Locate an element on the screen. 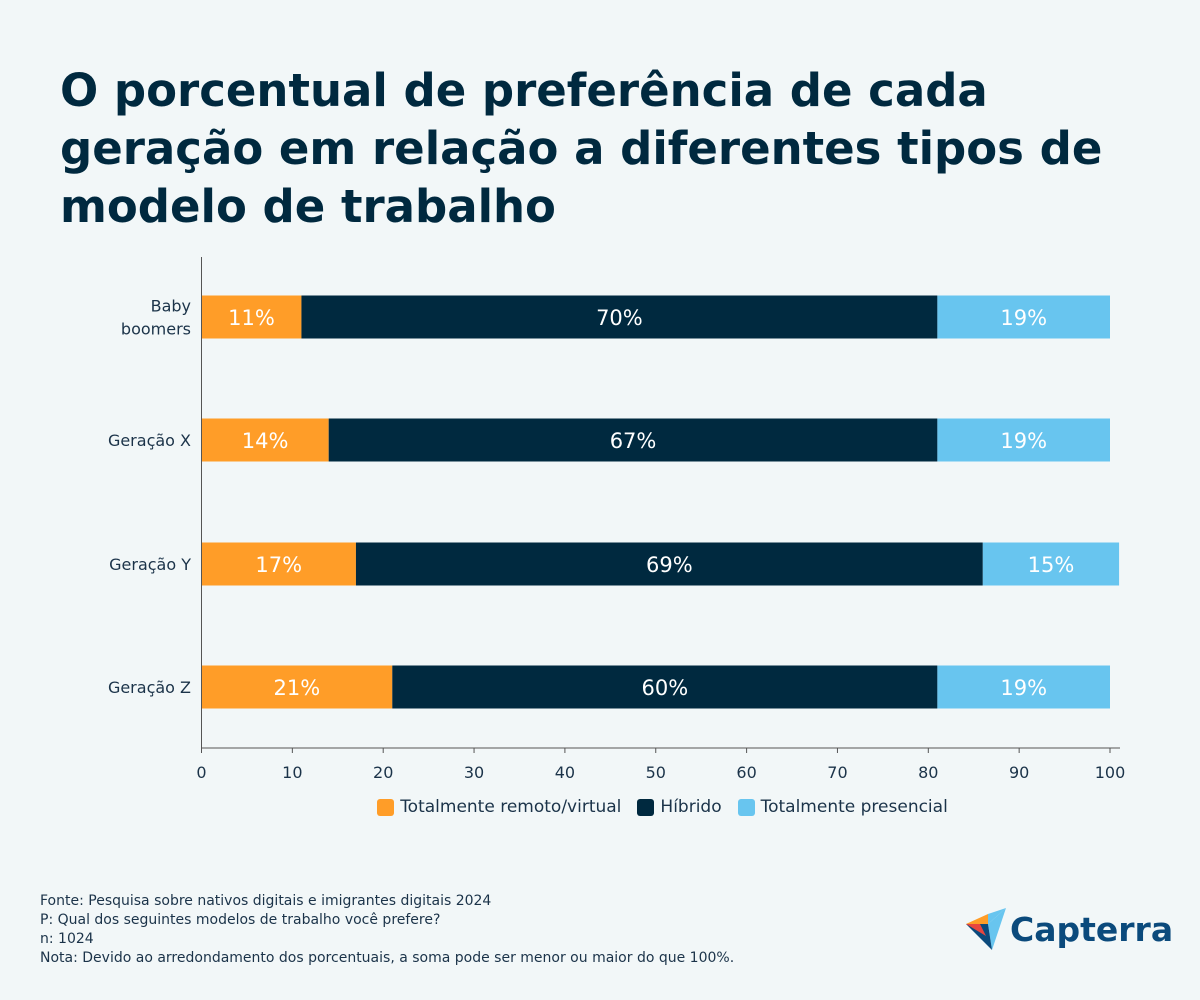 This screenshot has width=1200, height=1000. data-label: 11% is located at coordinates (251, 318).